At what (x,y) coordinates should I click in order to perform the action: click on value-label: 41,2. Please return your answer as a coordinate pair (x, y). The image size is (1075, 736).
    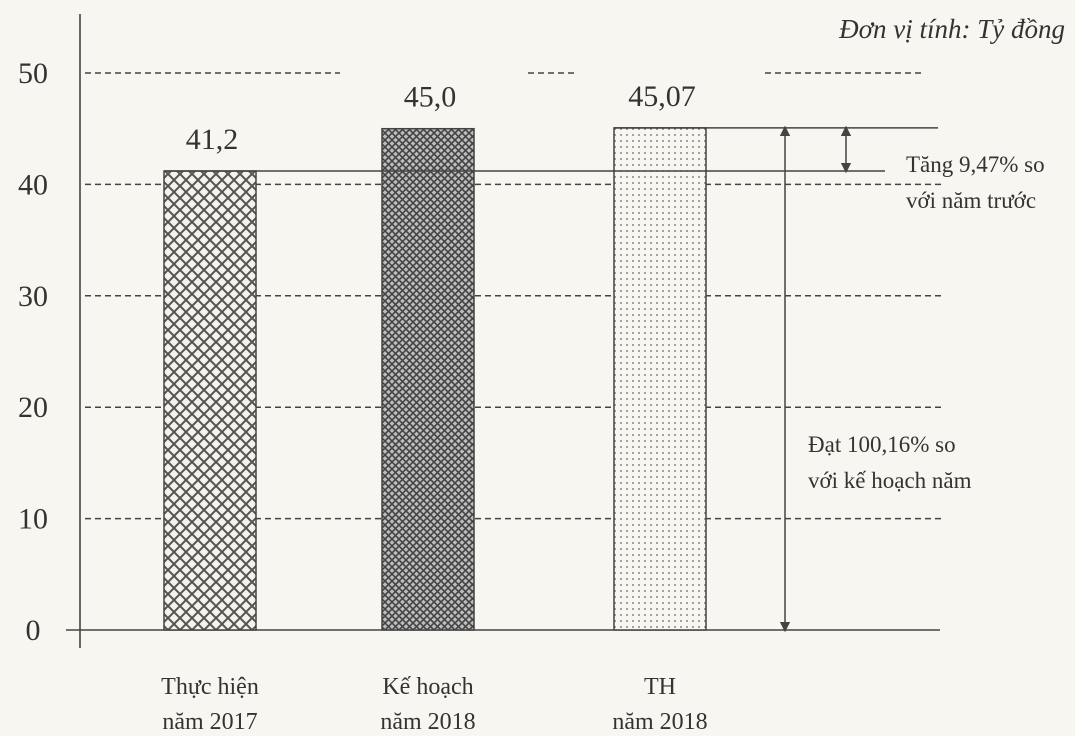
    Looking at the image, I should click on (212, 139).